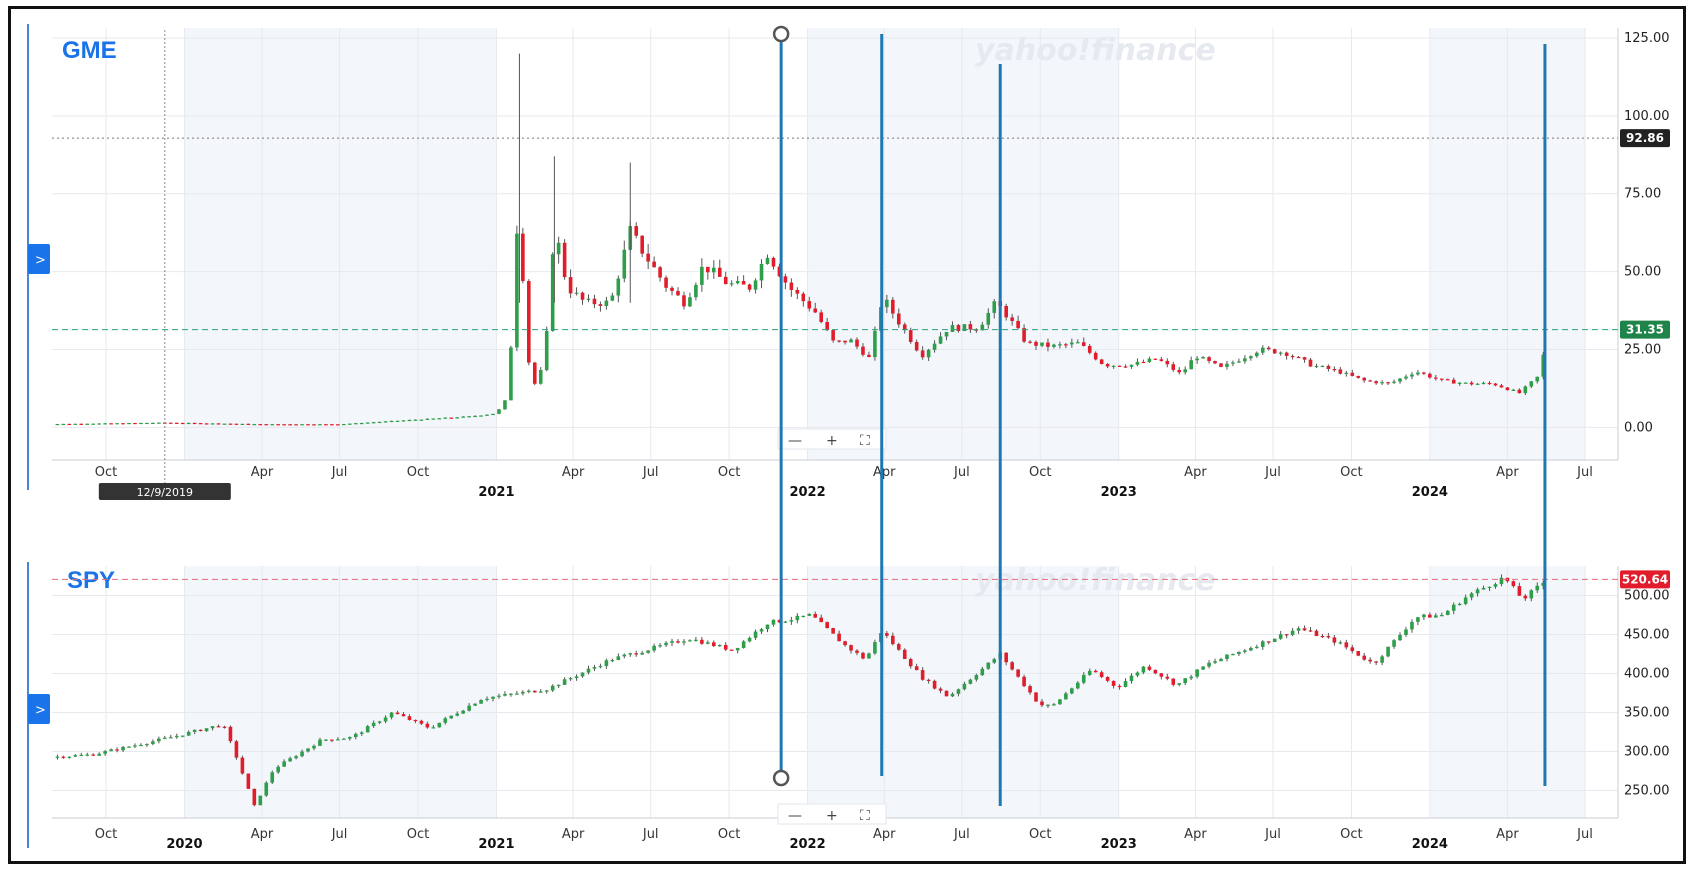  What do you see at coordinates (89, 50) in the screenshot?
I see `ticker-title: GME` at bounding box center [89, 50].